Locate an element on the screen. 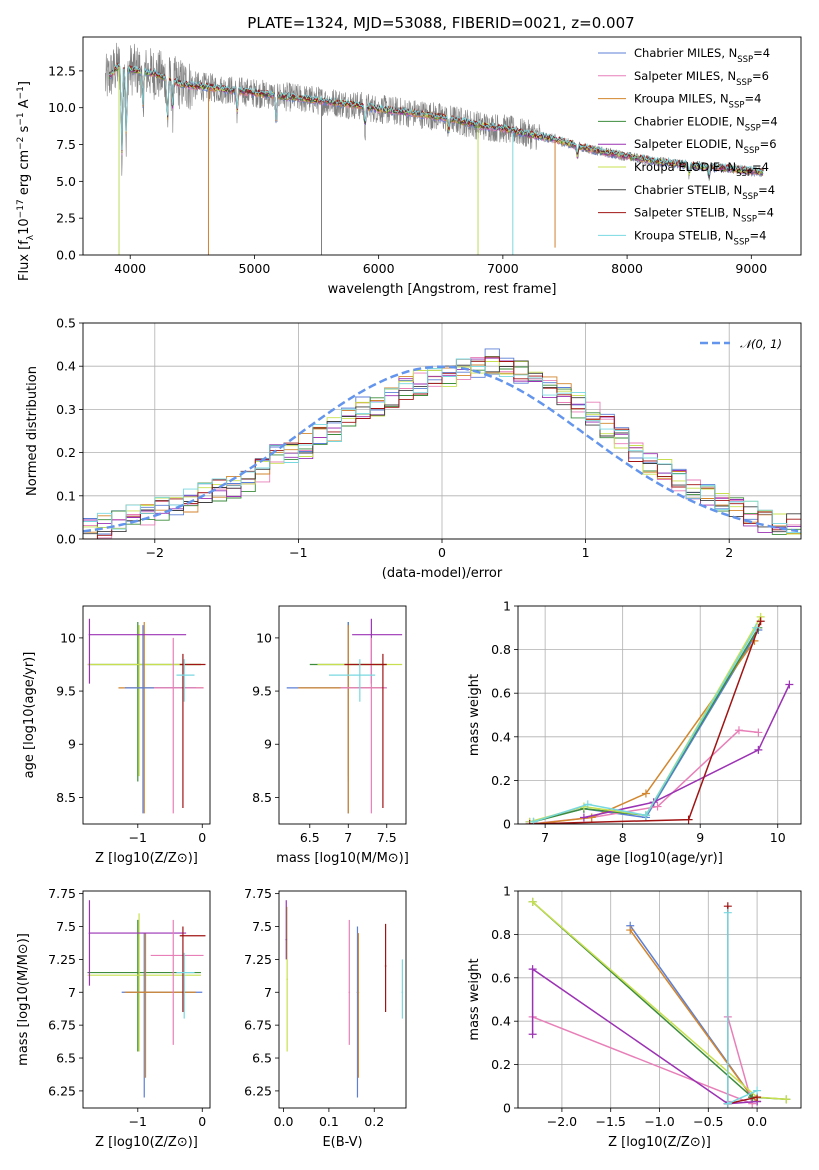  weight_vs_Z-axes: −2.0 −1.5 −1.0 −0.5 0.0 0 0.2 0.4 0.6 0.8 1 is located at coordinates (646, 1006).